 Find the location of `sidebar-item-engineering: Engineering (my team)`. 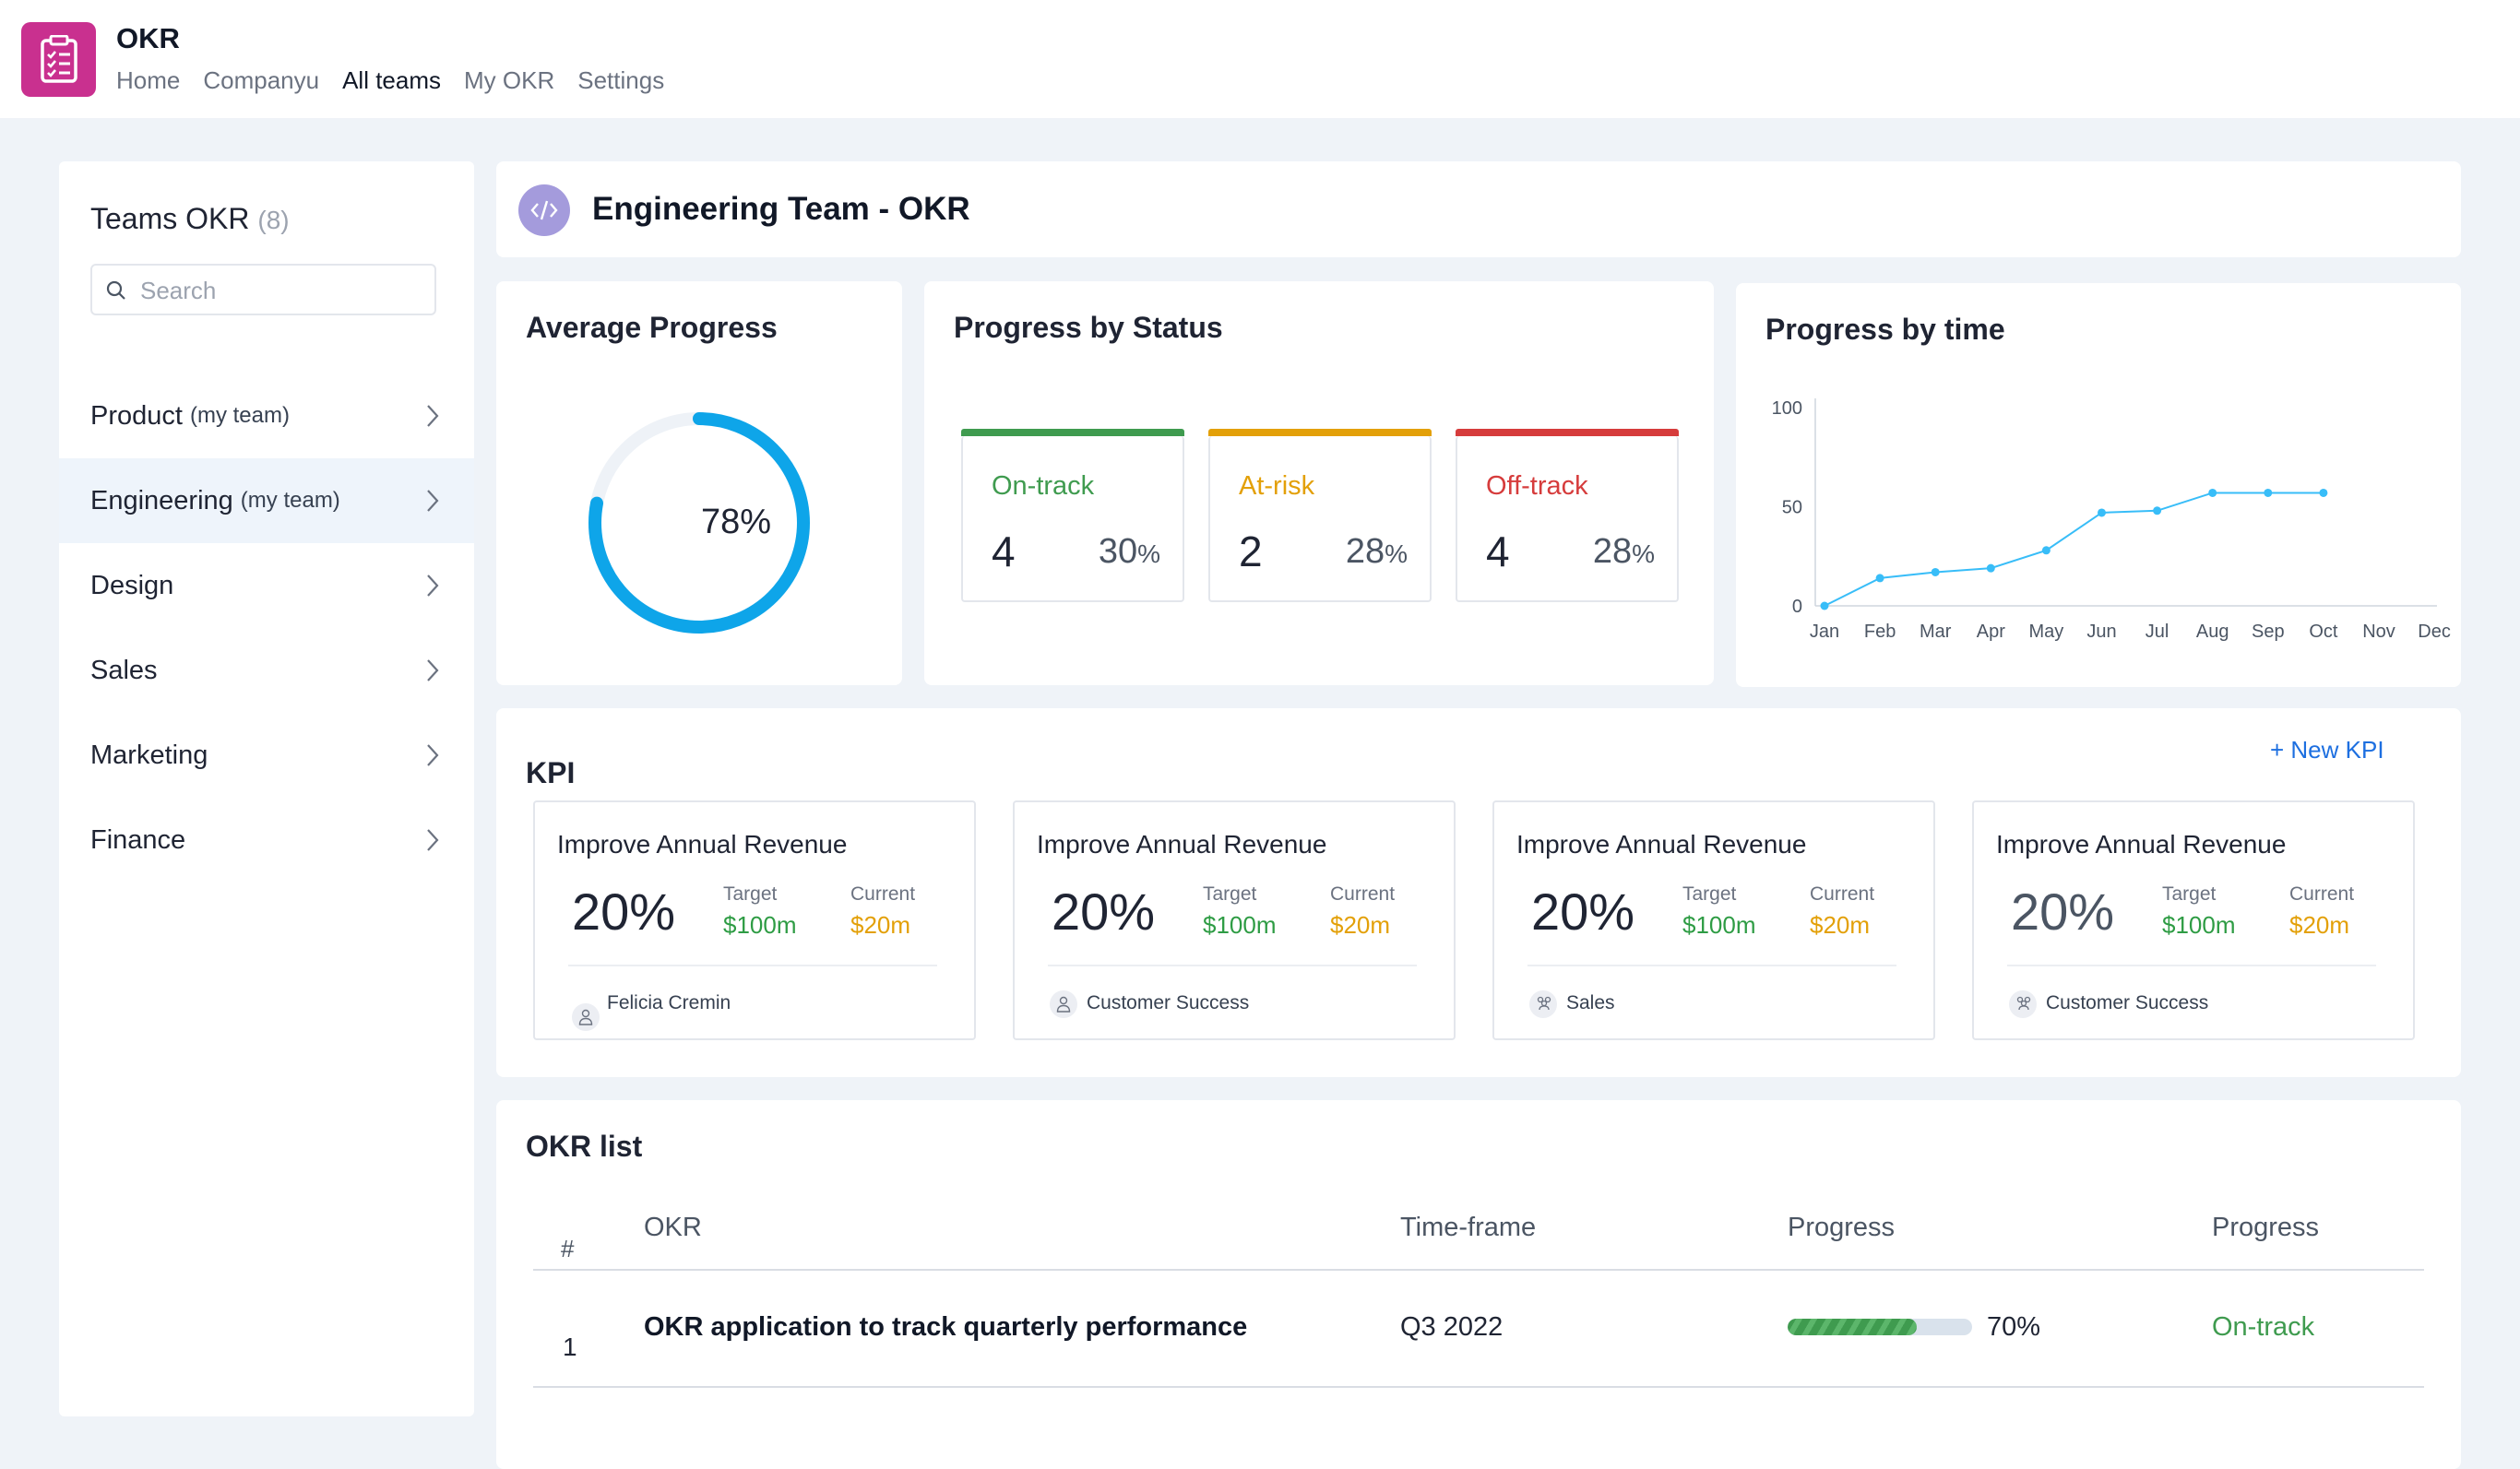

sidebar-item-engineering: Engineering (my team) is located at coordinates (266, 501).